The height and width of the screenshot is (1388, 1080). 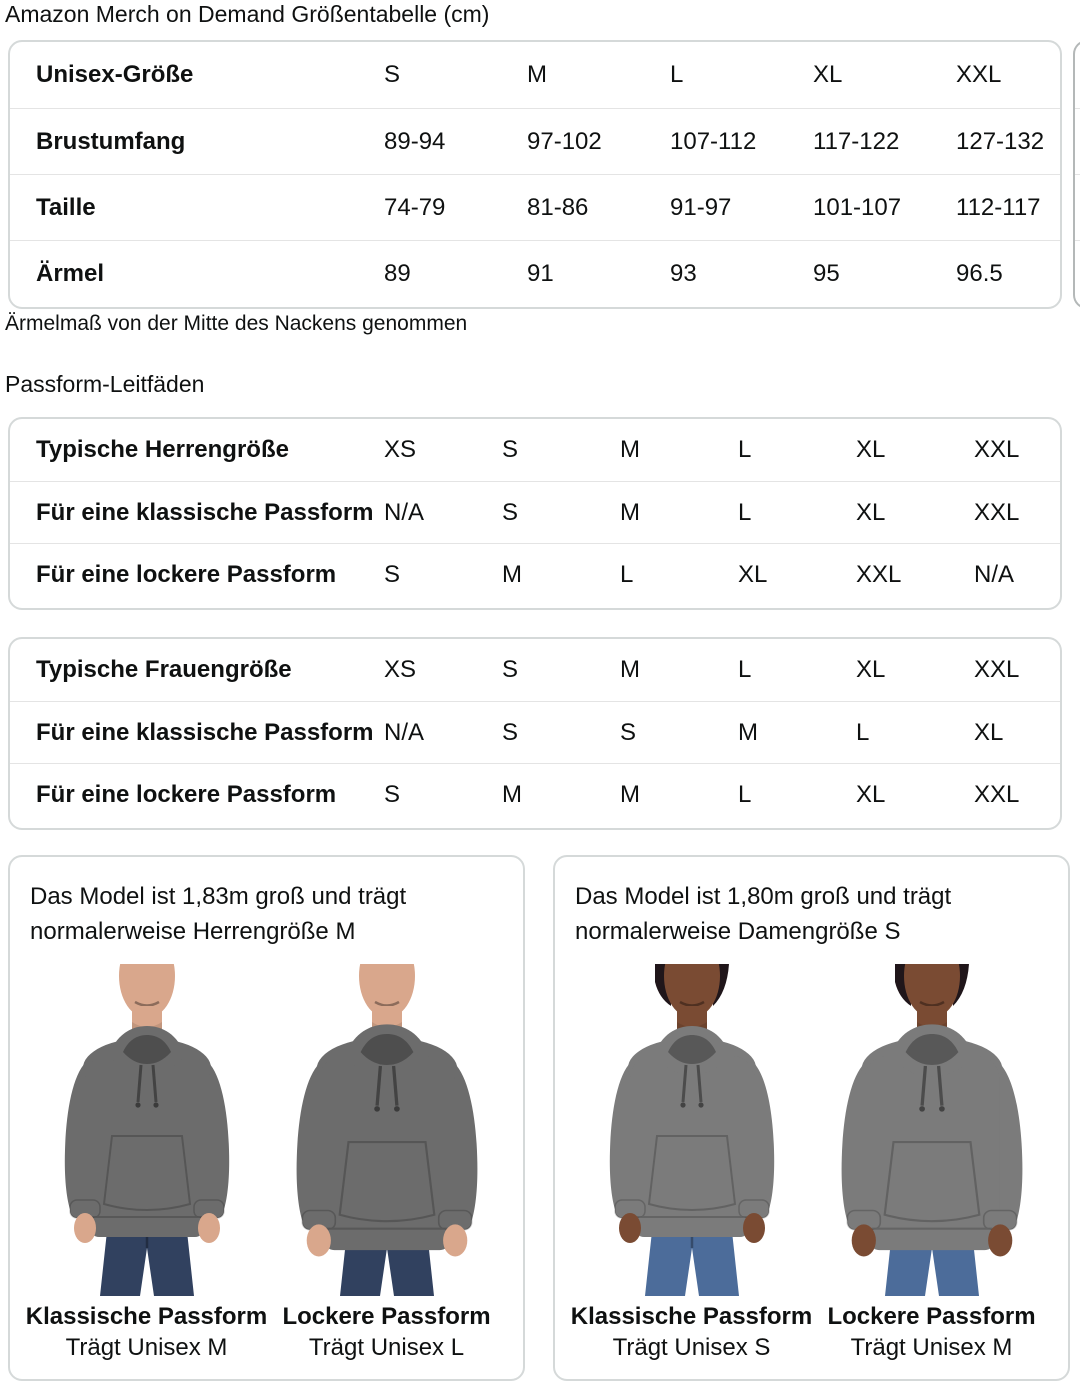 I want to click on male-model-classic-photo, so click(x=147, y=1130).